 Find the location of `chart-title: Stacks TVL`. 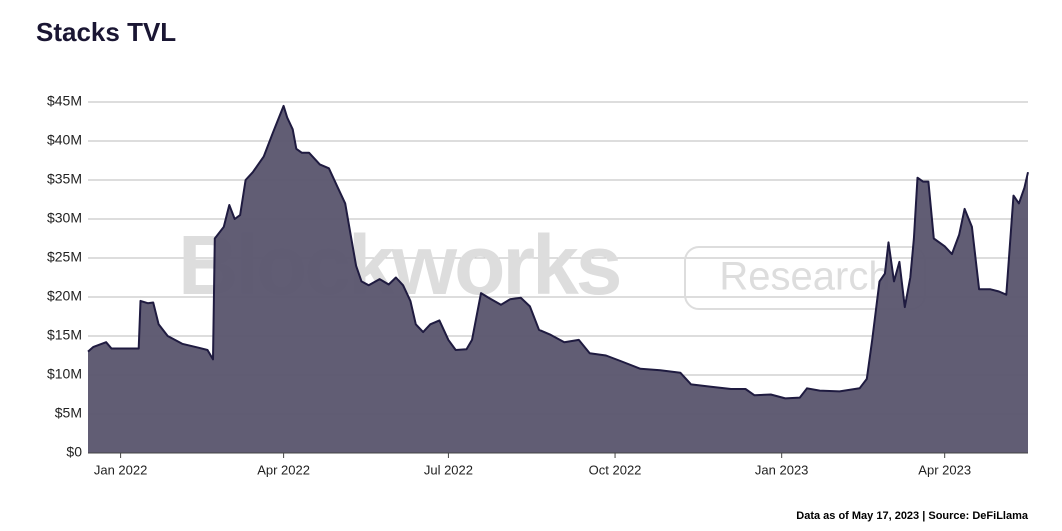

chart-title: Stacks TVL is located at coordinates (106, 32).